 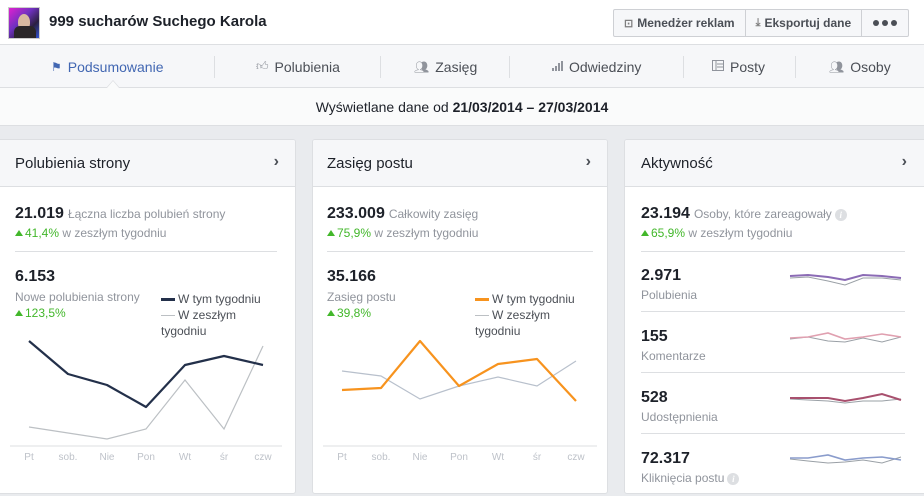 I want to click on post-clicks-value: 72.317, so click(x=665, y=458).